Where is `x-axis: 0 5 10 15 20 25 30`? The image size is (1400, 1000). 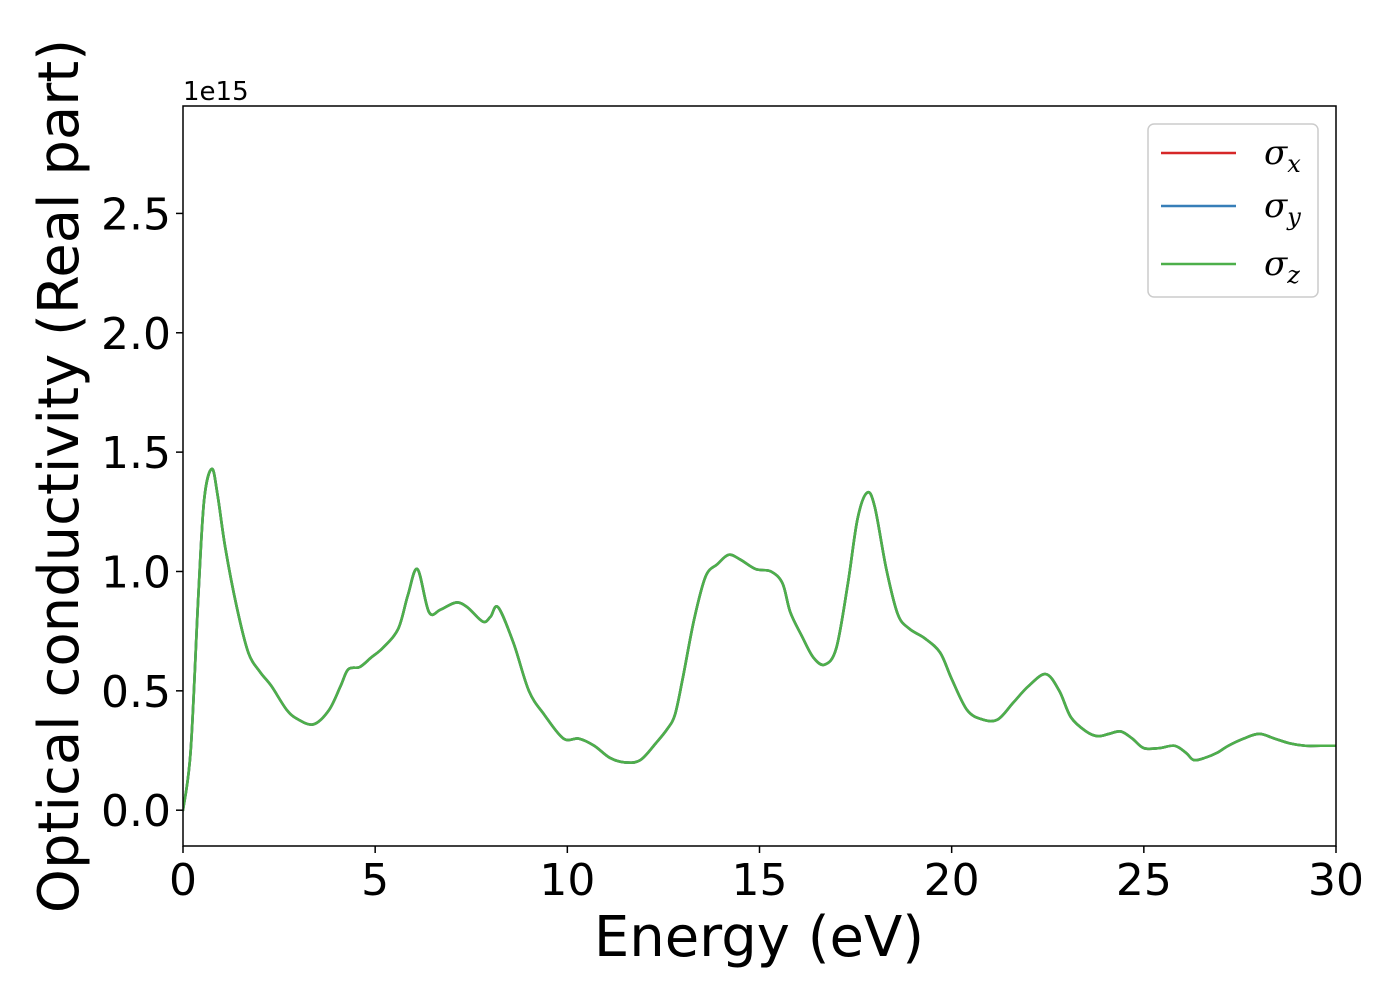 x-axis: 0 5 10 15 20 25 30 is located at coordinates (766, 876).